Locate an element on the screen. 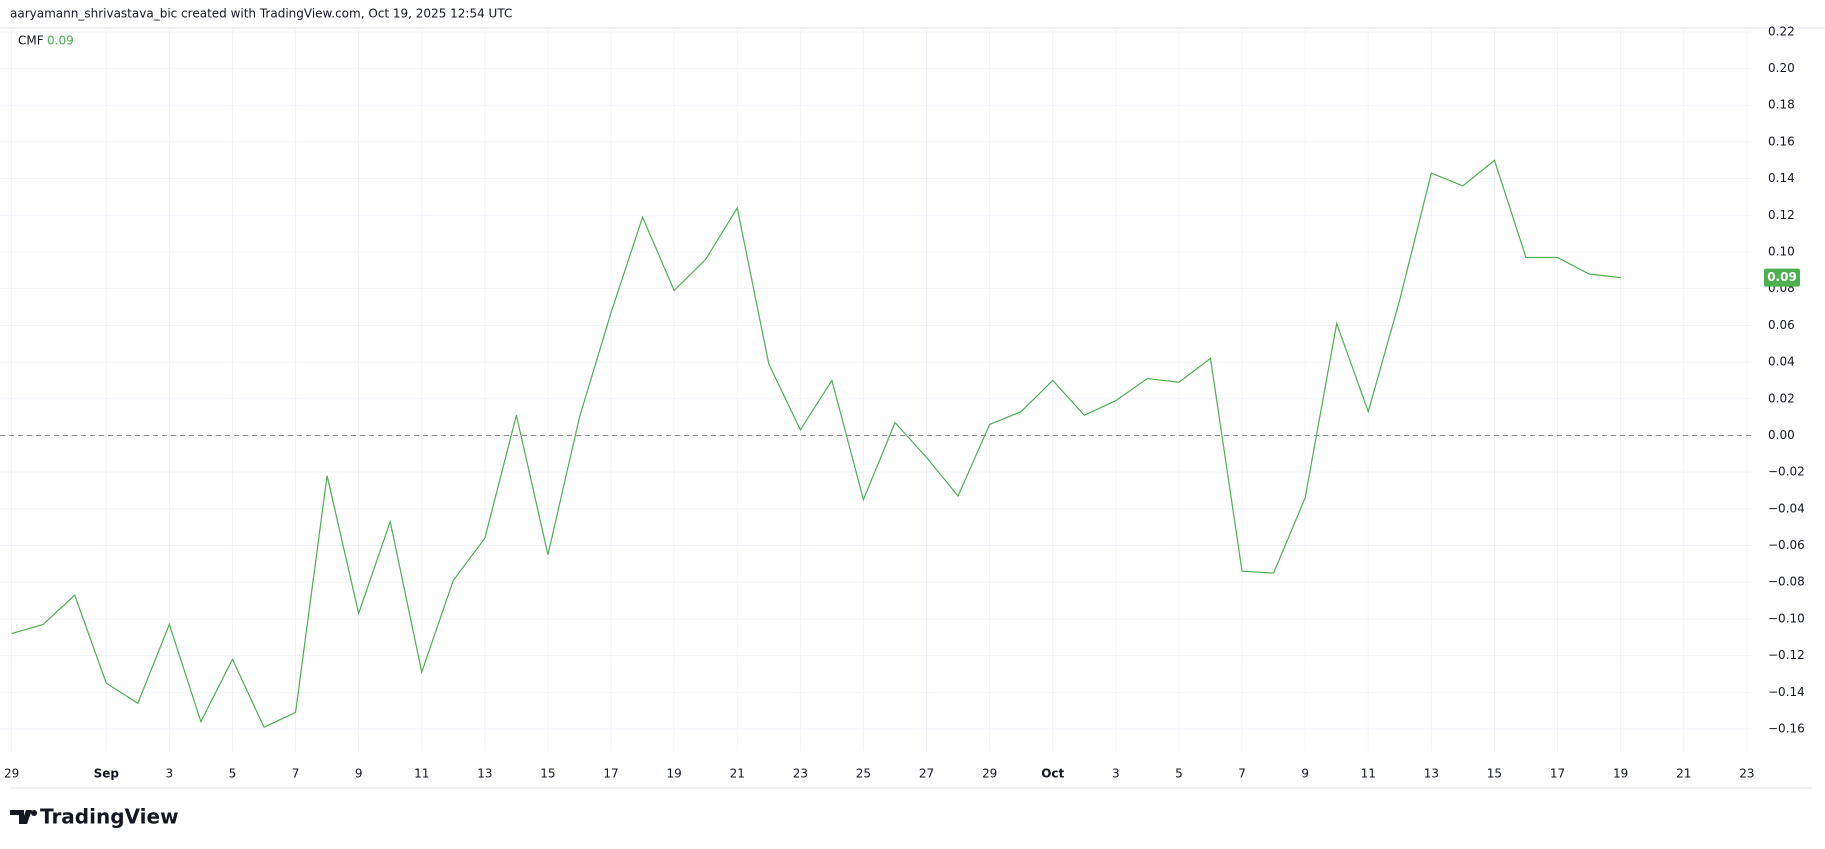  brand-name: TradingView is located at coordinates (109, 817).